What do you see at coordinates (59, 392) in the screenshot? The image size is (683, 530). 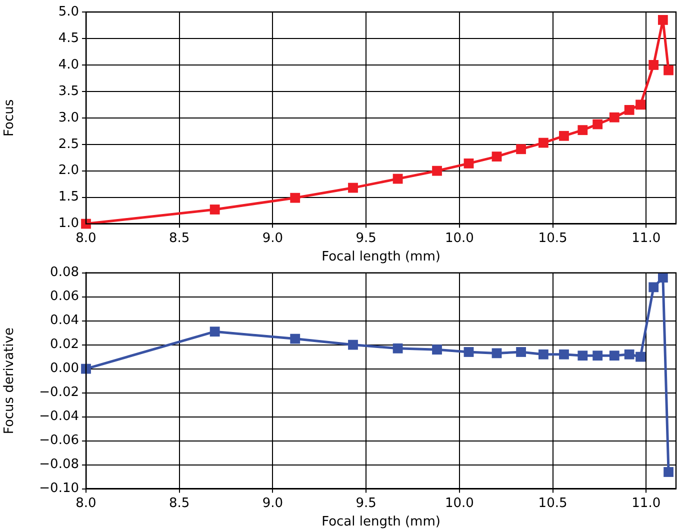 I see `y-tick-label: −0.02` at bounding box center [59, 392].